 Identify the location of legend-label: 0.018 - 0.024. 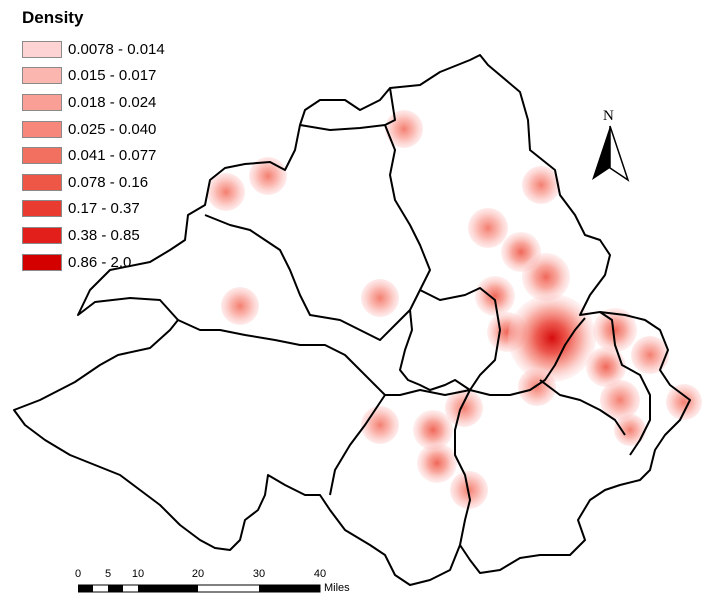
(112, 102).